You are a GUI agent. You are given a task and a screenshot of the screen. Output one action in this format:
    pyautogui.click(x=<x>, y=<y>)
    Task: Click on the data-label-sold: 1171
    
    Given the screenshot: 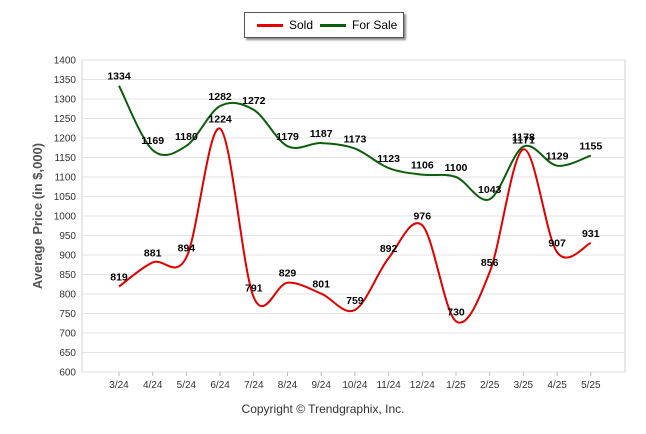 What is the action you would take?
    pyautogui.click(x=523, y=140)
    